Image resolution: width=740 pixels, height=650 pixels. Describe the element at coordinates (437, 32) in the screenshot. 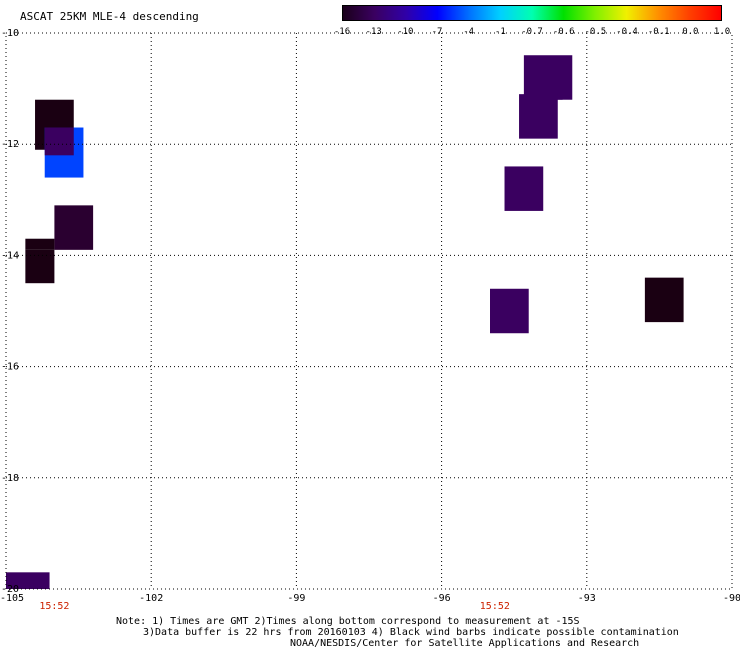

I see `colorbar-label: -7` at that location.